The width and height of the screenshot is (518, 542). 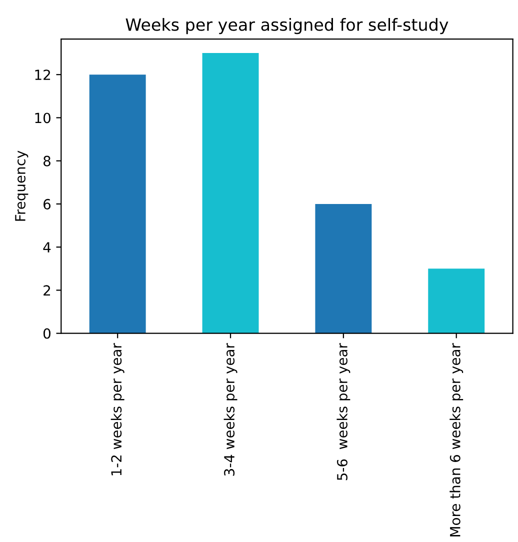 What do you see at coordinates (343, 411) in the screenshot?
I see `x-tick-label: 5-6 weeks per year` at bounding box center [343, 411].